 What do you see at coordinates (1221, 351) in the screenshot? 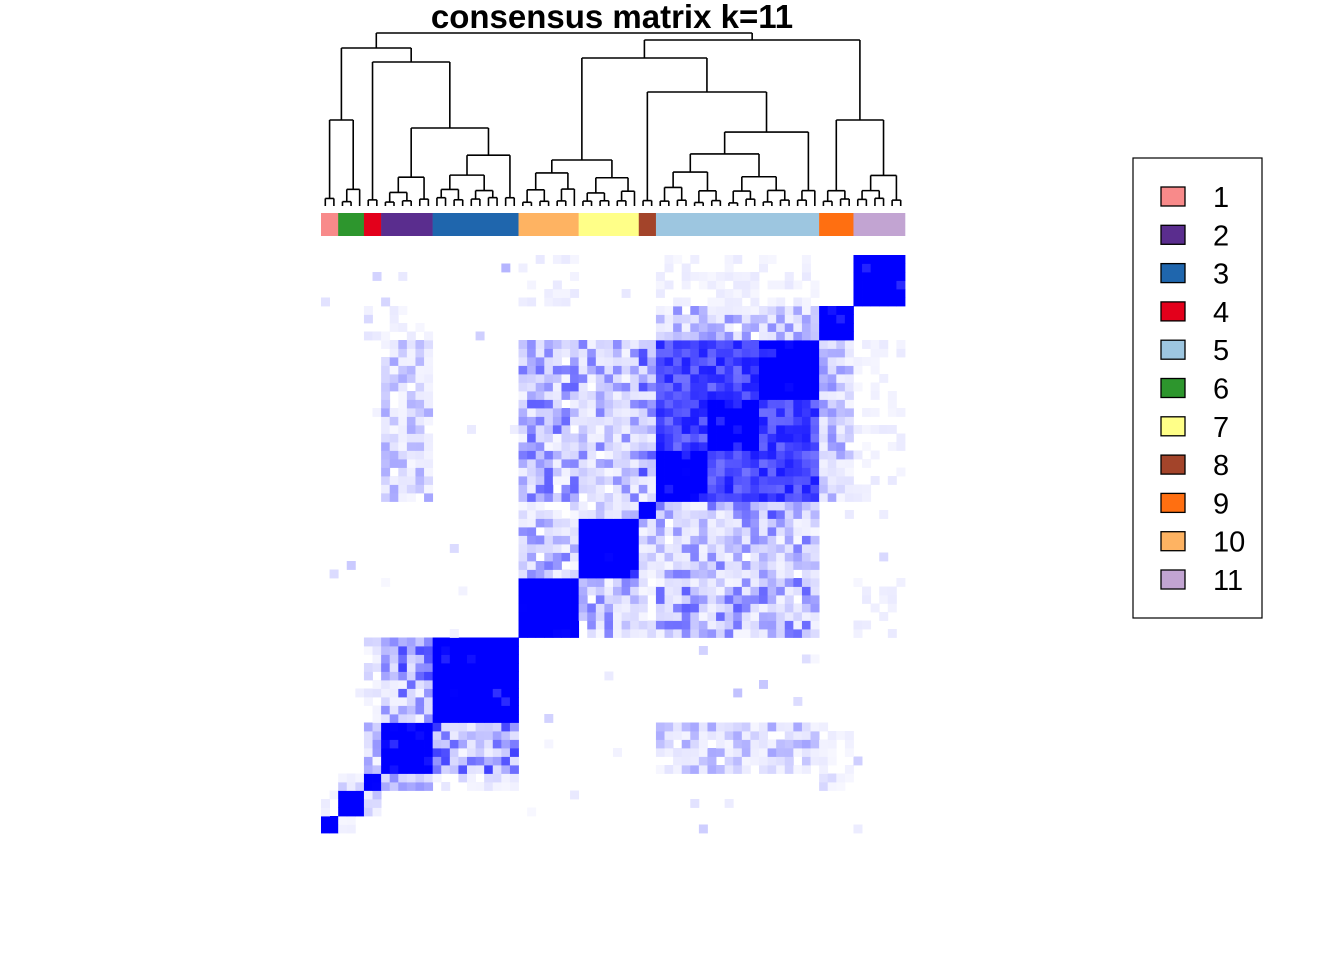
I see `legend-label-5: 5` at bounding box center [1221, 351].